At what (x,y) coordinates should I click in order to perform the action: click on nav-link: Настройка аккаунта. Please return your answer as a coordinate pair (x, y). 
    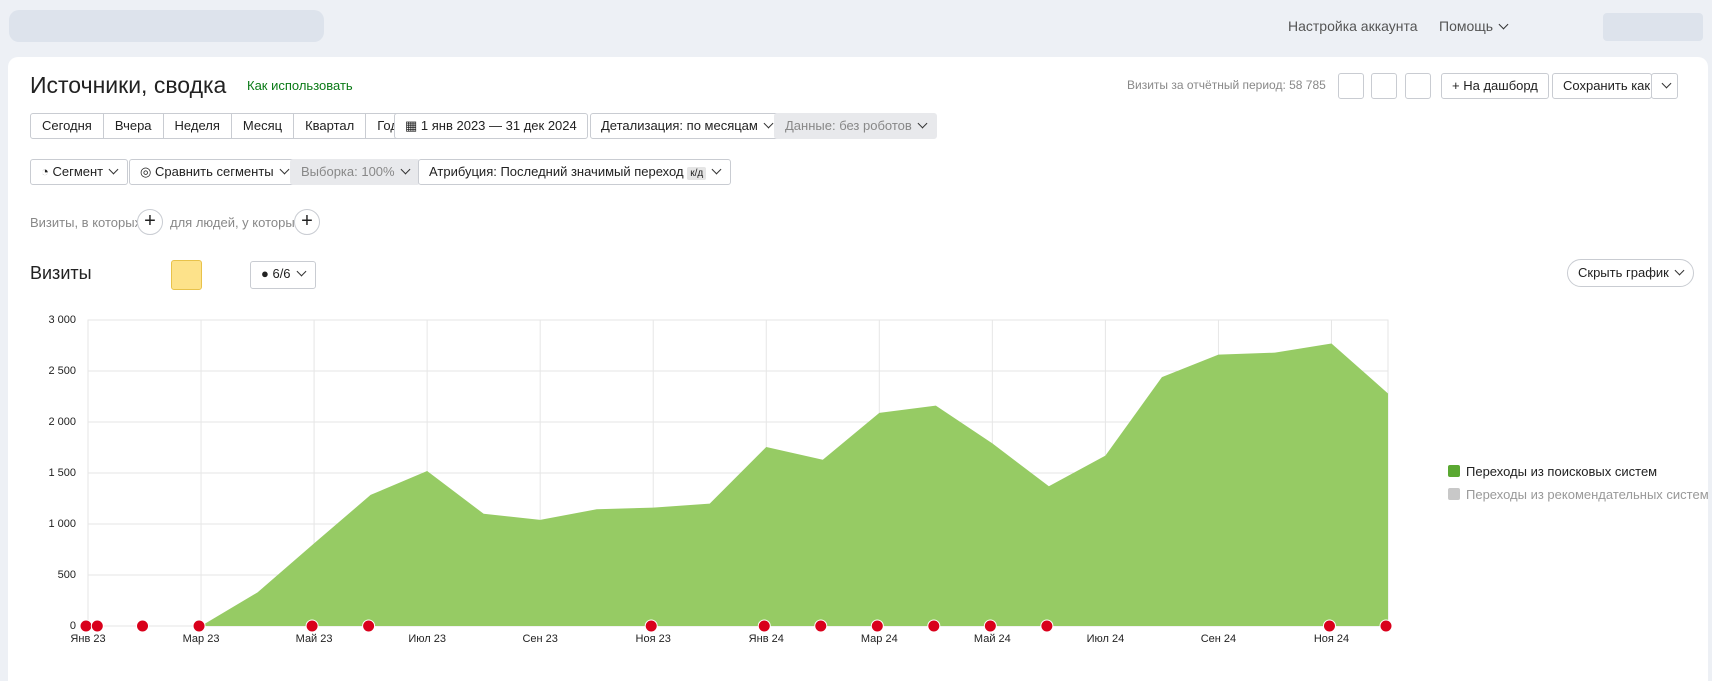
    Looking at the image, I should click on (1353, 26).